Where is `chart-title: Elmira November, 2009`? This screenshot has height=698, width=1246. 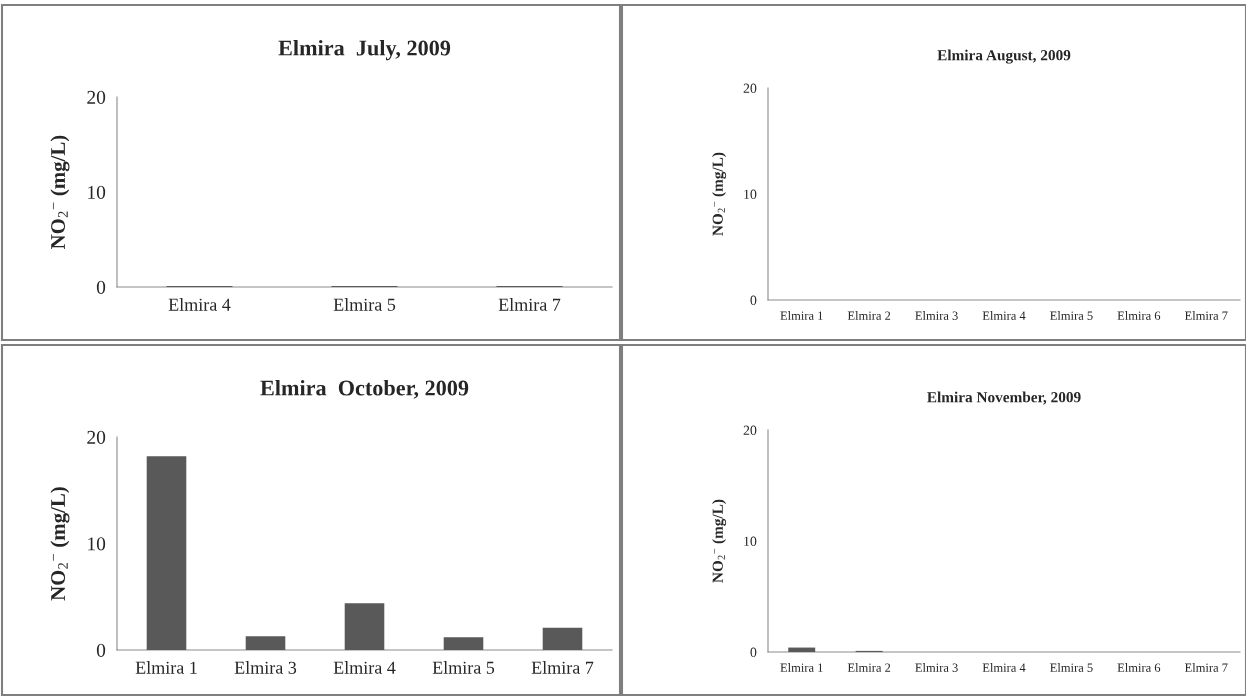
chart-title: Elmira November, 2009 is located at coordinates (1004, 398).